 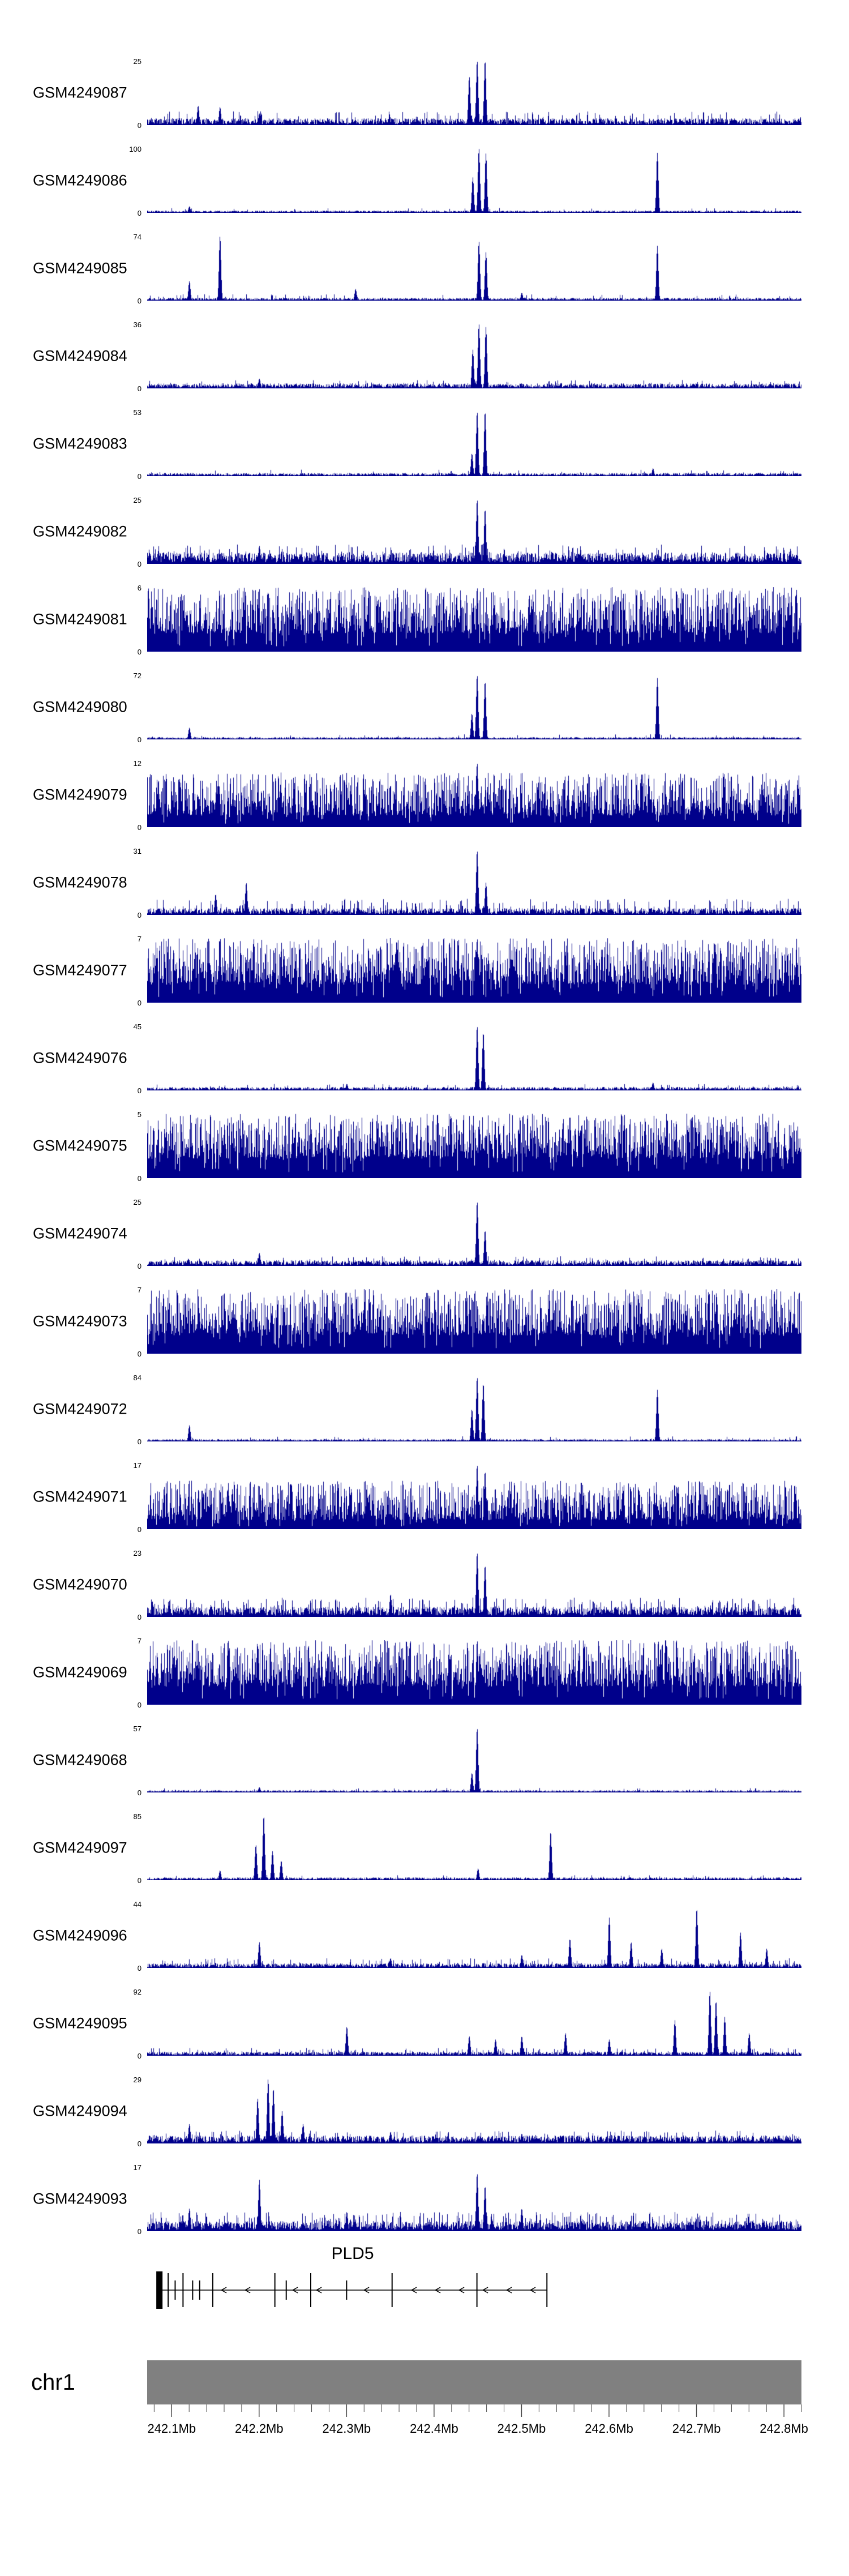 What do you see at coordinates (137, 2167) in the screenshot?
I see `y-axis-max-label: 17` at bounding box center [137, 2167].